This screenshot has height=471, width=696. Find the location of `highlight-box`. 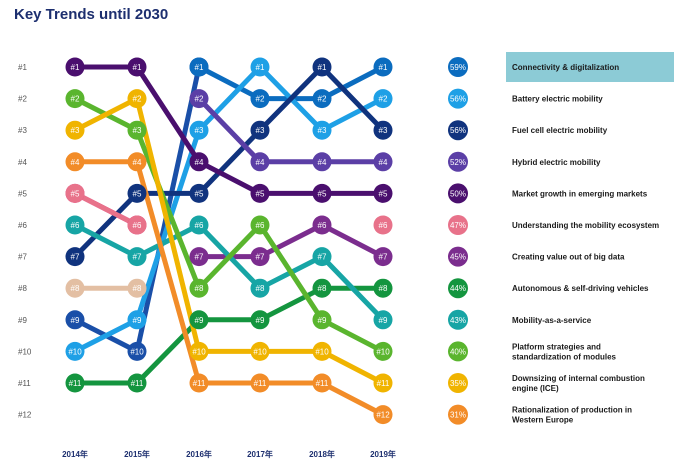

highlight-box is located at coordinates (590, 67).